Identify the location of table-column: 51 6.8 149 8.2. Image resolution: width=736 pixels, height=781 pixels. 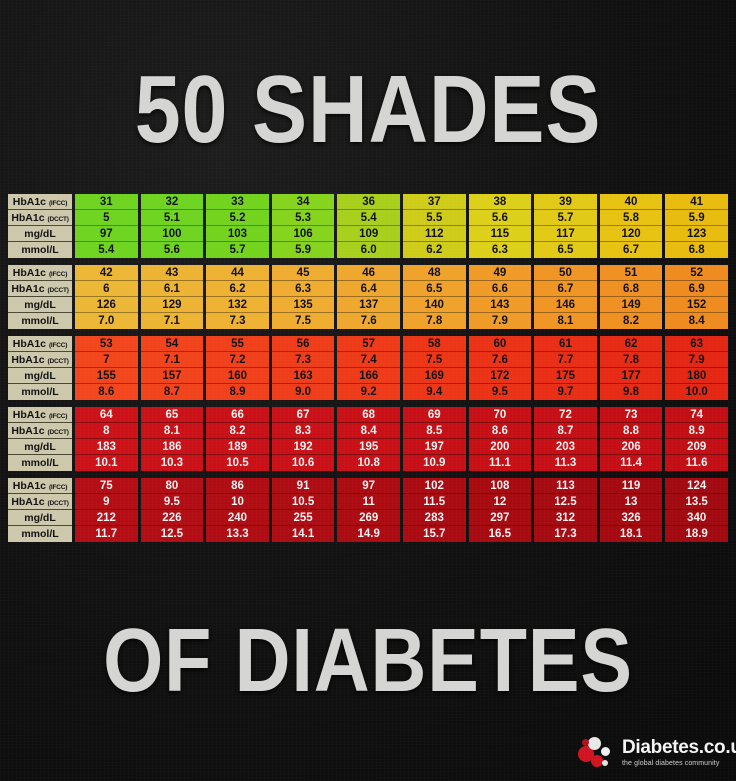
(631, 297).